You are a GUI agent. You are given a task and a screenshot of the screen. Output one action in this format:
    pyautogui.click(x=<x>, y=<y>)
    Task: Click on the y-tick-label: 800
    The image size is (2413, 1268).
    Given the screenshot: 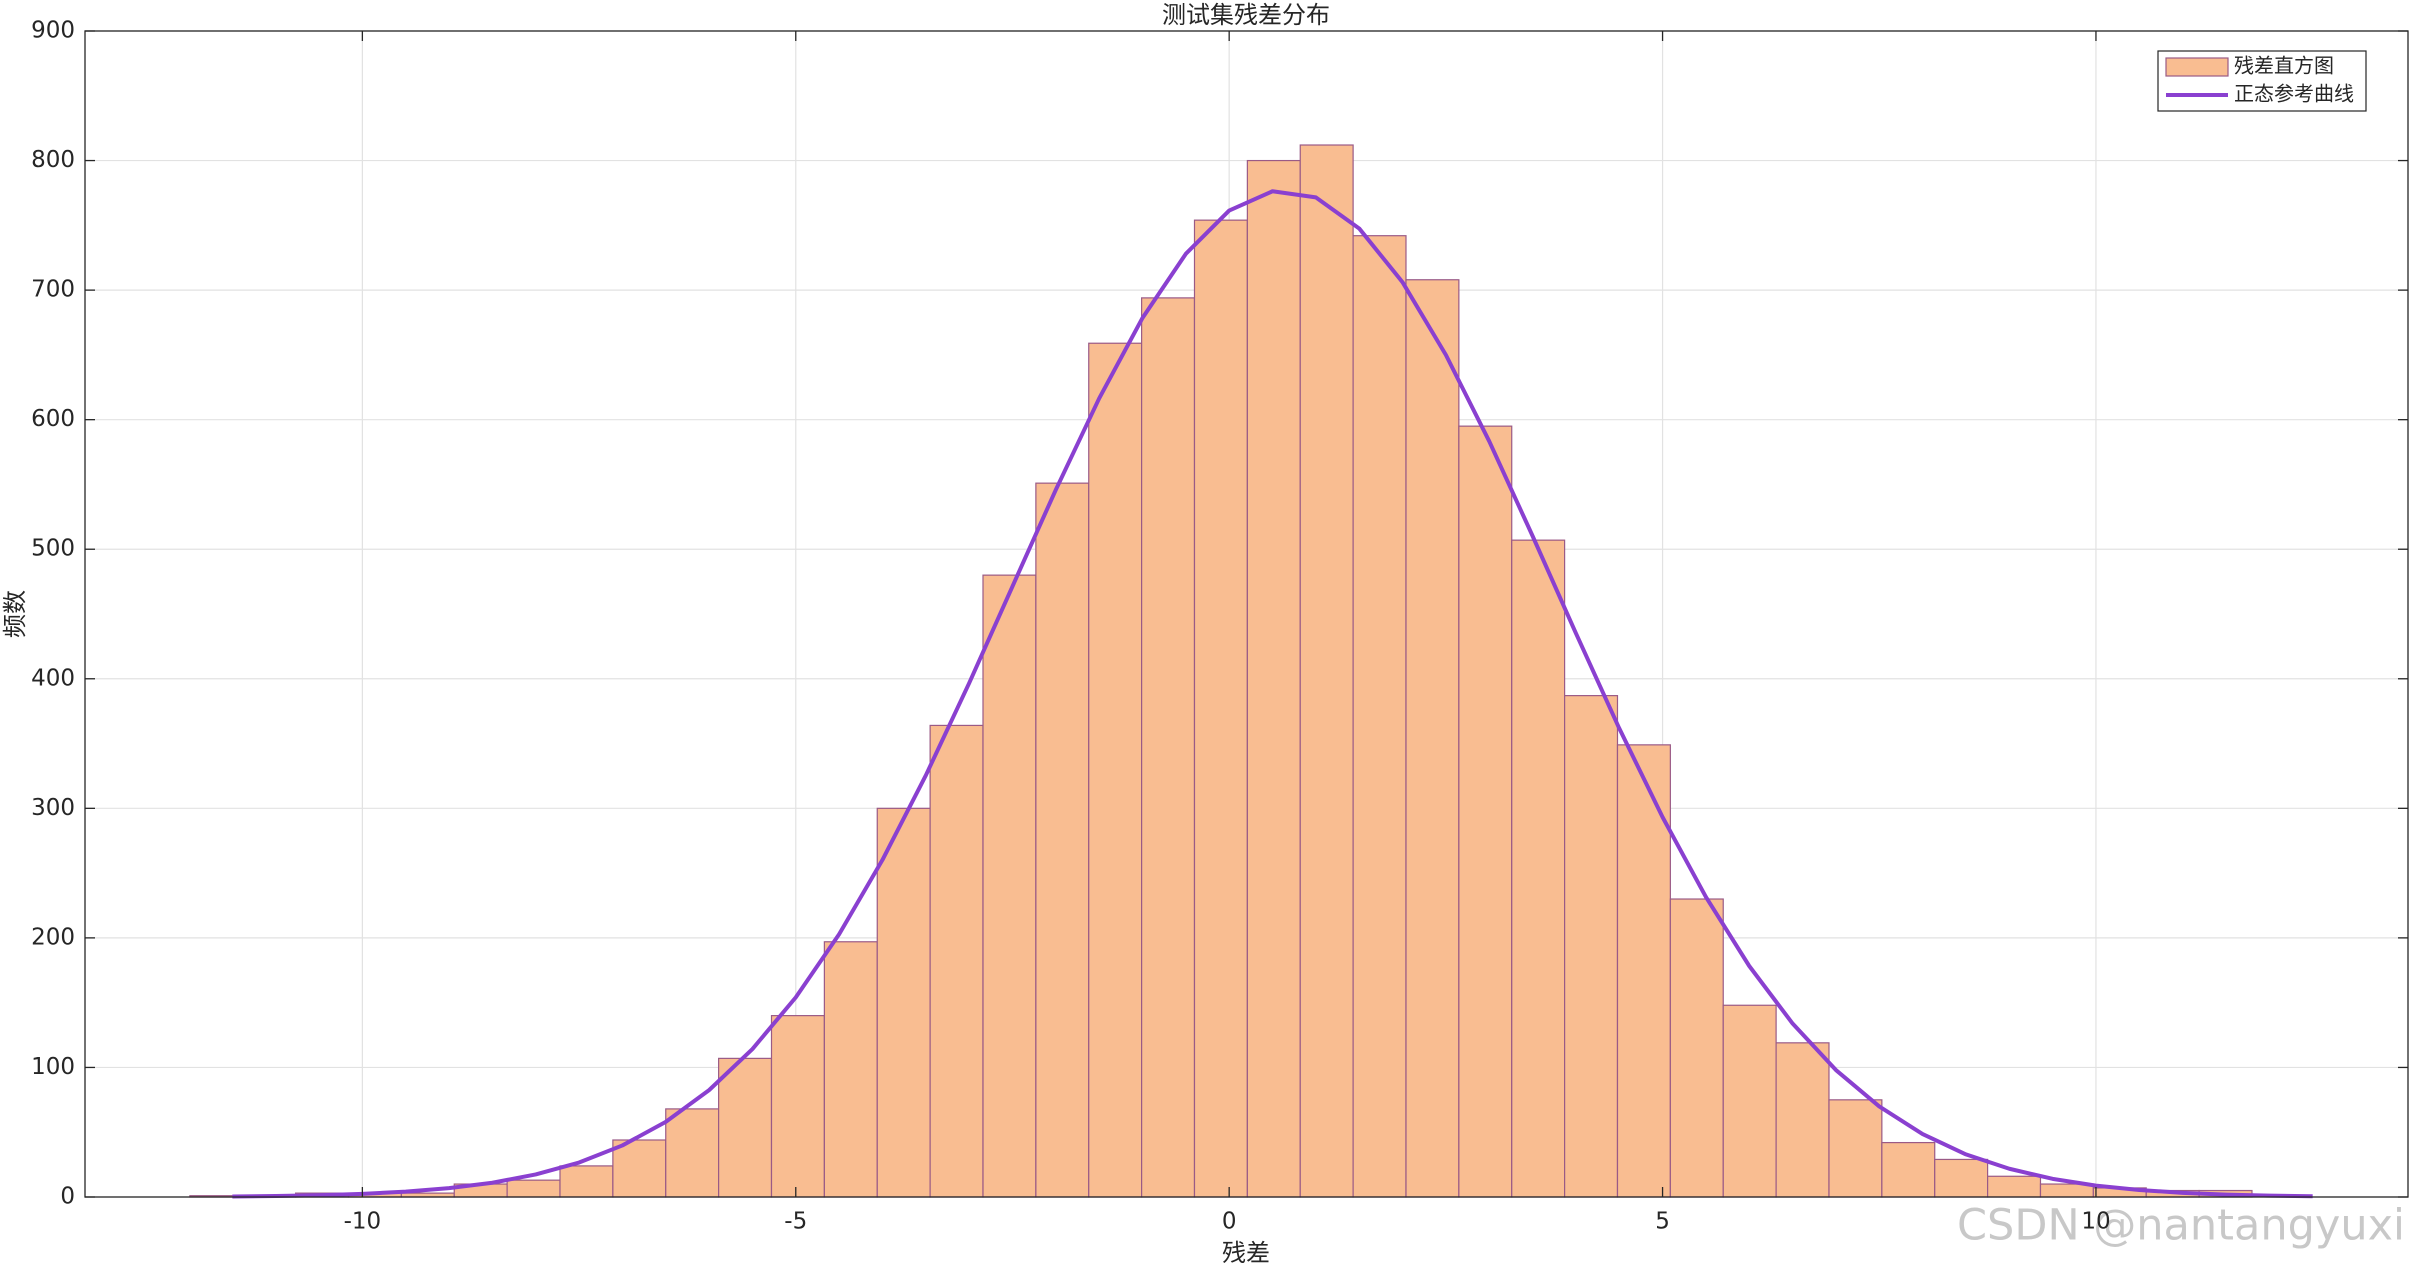 What is the action you would take?
    pyautogui.click(x=53, y=160)
    